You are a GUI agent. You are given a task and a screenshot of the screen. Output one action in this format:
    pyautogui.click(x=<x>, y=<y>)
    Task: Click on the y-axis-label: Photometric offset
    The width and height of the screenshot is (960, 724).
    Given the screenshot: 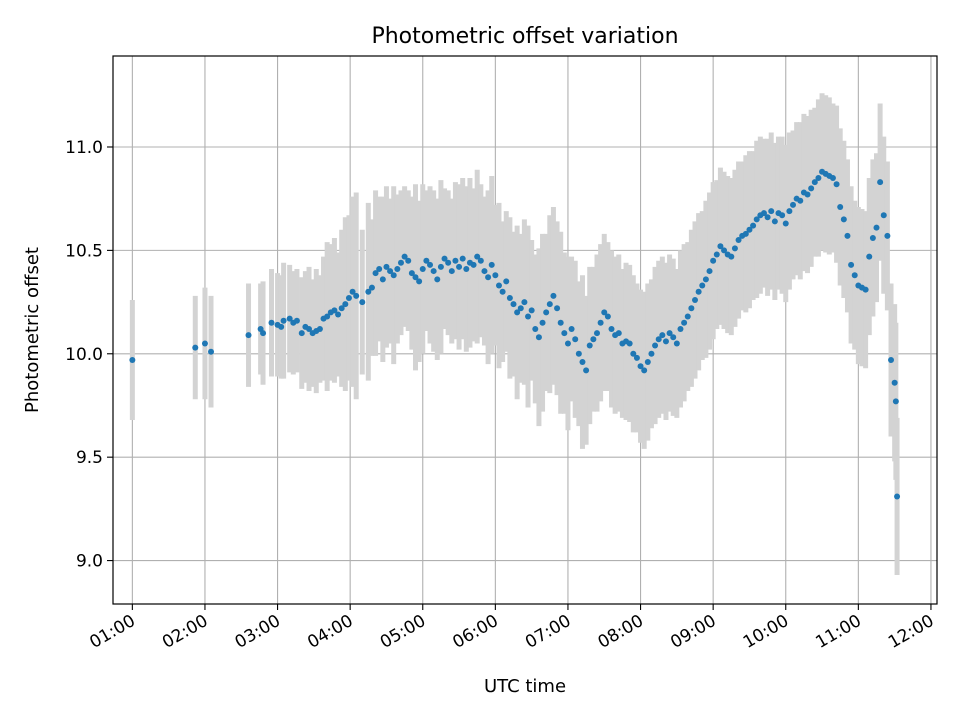 What is the action you would take?
    pyautogui.click(x=32, y=330)
    